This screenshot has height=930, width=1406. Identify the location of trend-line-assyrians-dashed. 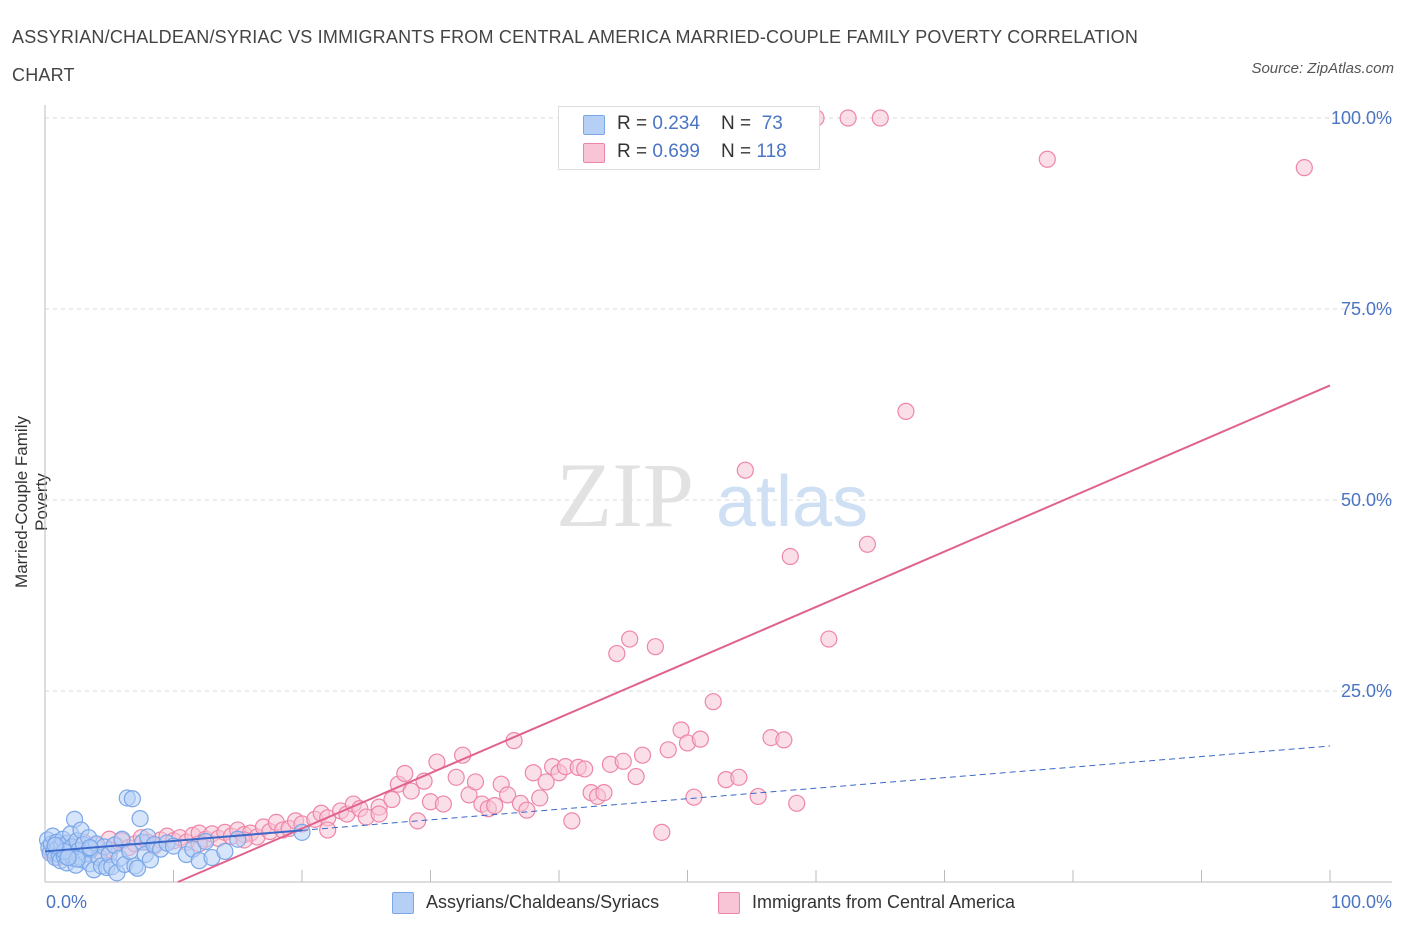
(816, 788).